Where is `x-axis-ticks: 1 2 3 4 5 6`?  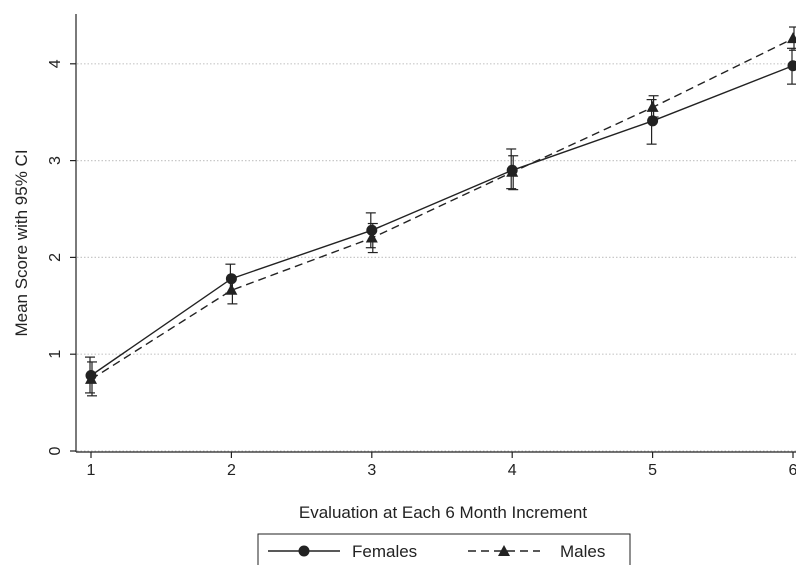 x-axis-ticks: 1 2 3 4 5 6 is located at coordinates (441, 465).